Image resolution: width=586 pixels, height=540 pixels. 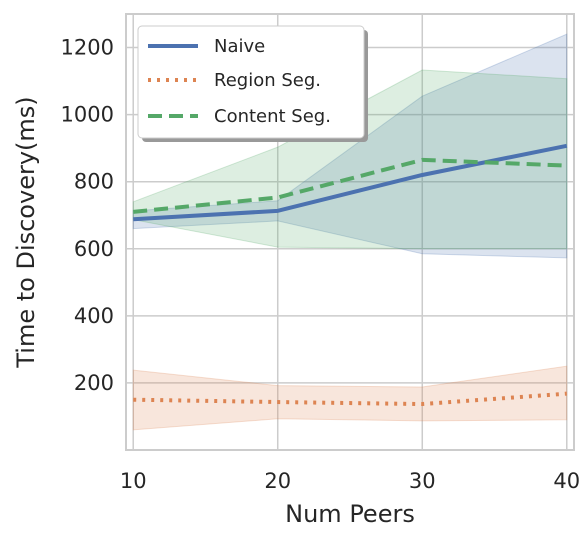 What do you see at coordinates (26, 232) in the screenshot?
I see `y-axis-label: Time to Discovery(ms)` at bounding box center [26, 232].